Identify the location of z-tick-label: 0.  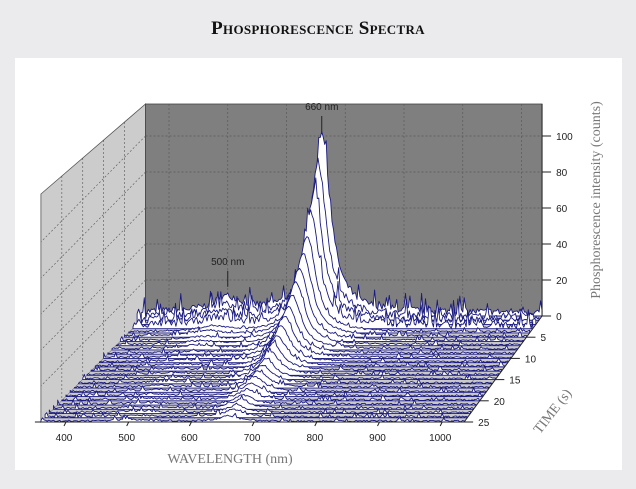
(559, 317).